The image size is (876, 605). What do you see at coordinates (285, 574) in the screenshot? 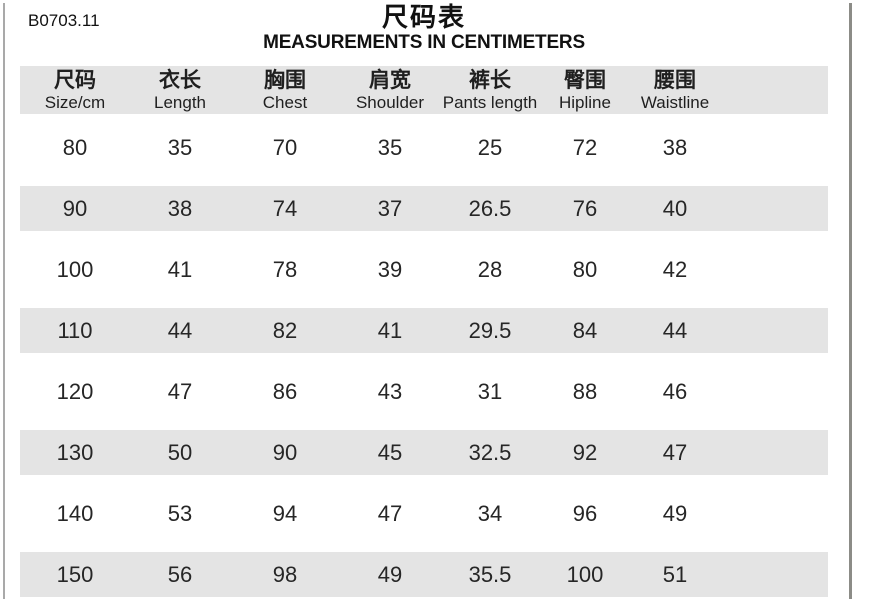
I see `measurement-cell: 98` at bounding box center [285, 574].